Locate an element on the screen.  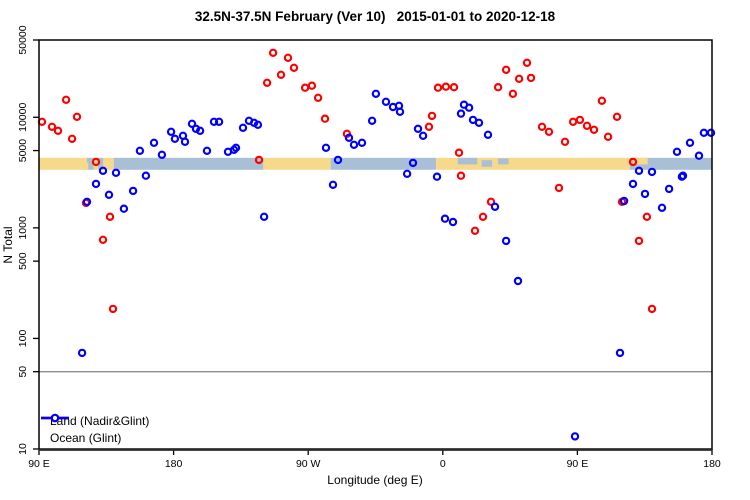
legend-label-ocean: Ocean (Glint) is located at coordinates (86, 437).